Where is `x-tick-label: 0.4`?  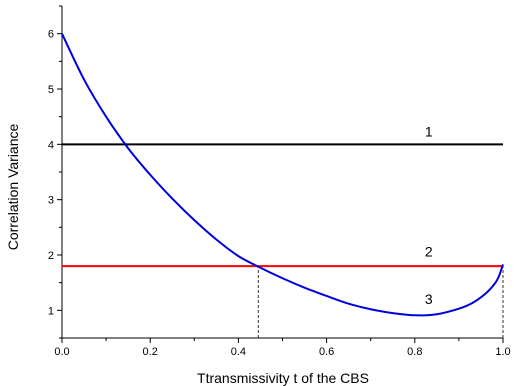
x-tick-label: 0.4 is located at coordinates (238, 352).